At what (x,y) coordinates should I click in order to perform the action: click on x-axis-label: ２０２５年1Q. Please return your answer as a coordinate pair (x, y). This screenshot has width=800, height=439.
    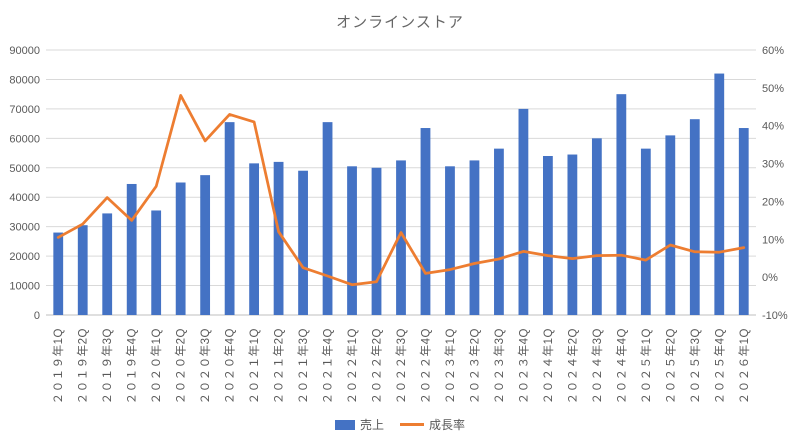
    Looking at the image, I should click on (646, 366).